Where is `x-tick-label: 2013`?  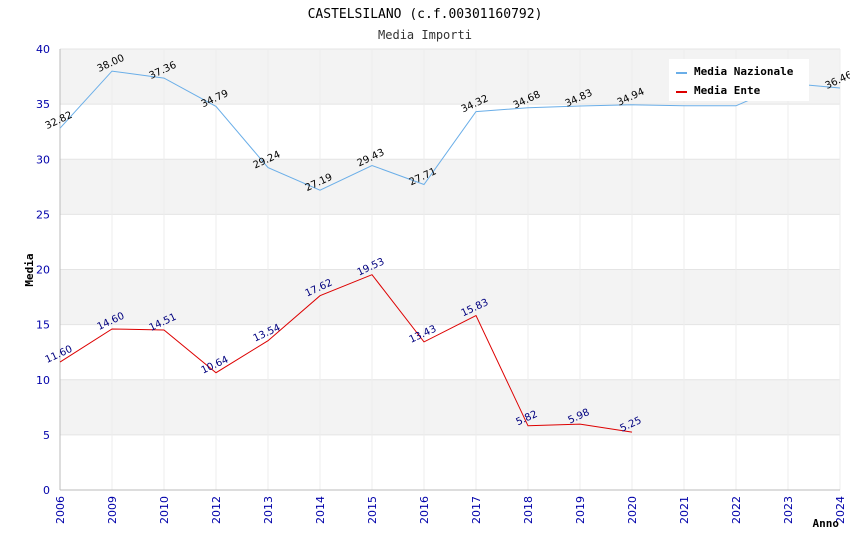 x-tick-label: 2013 is located at coordinates (268, 510).